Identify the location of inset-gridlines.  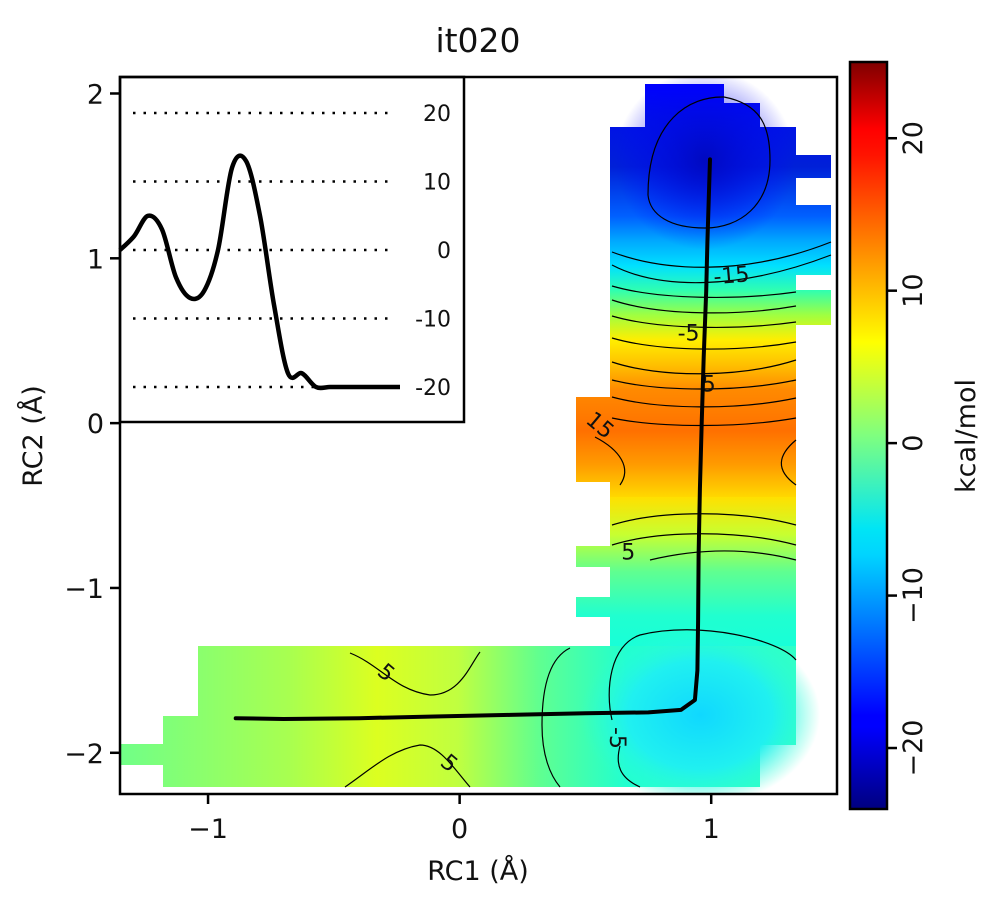
(262, 250).